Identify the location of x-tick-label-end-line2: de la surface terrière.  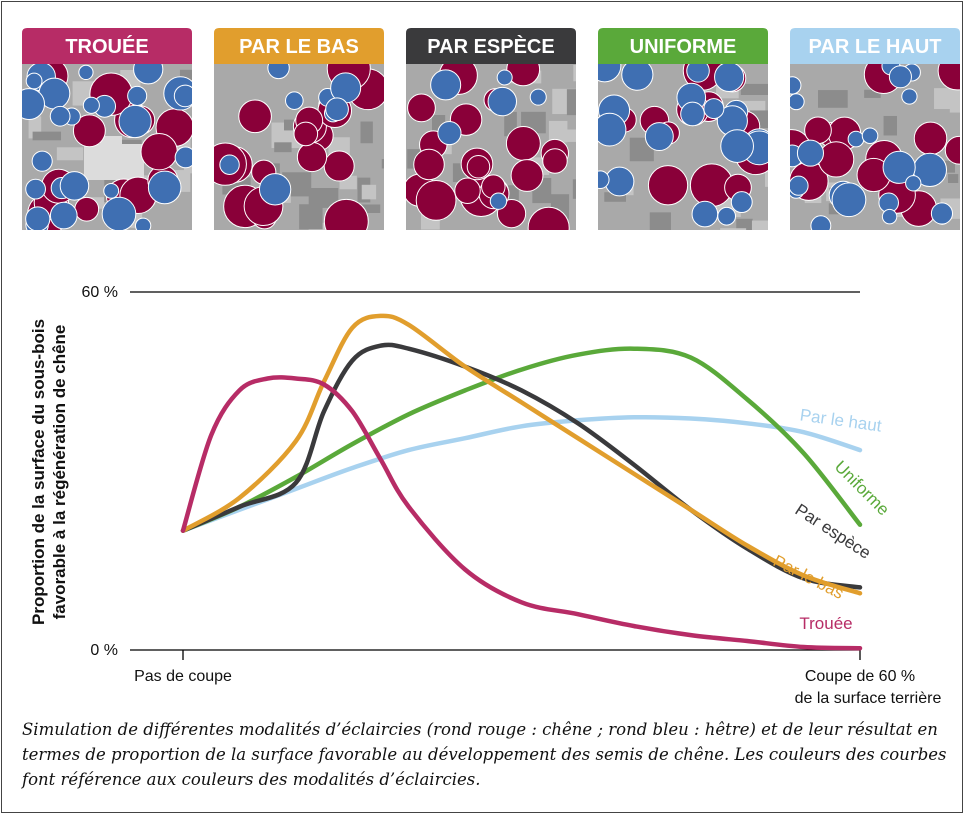
(868, 698).